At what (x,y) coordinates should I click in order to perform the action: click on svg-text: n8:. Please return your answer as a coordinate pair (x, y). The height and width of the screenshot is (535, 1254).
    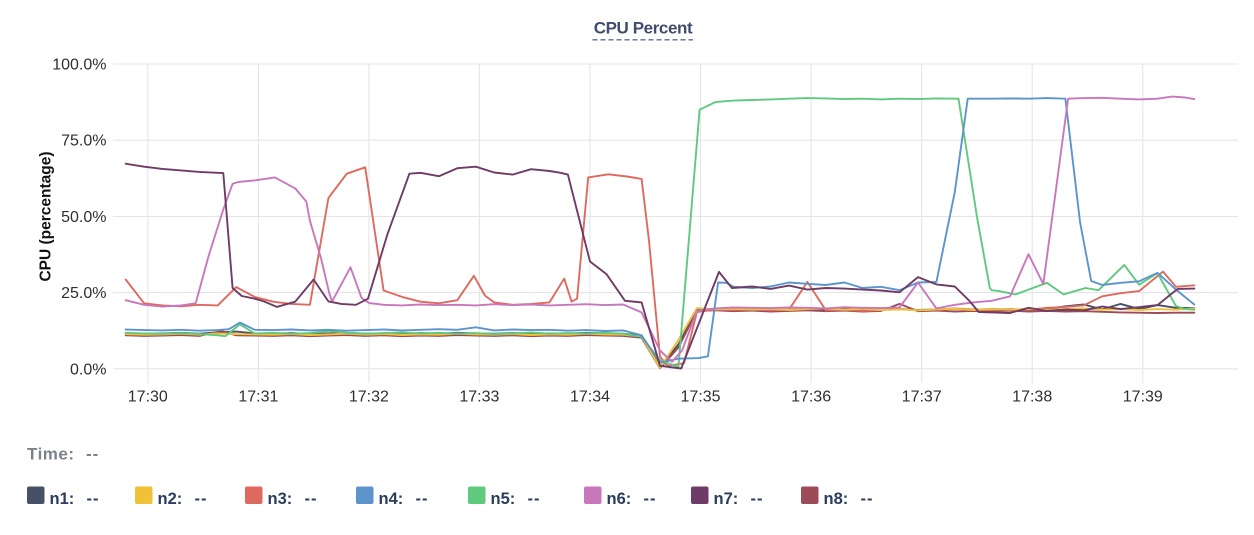
    Looking at the image, I should click on (836, 499).